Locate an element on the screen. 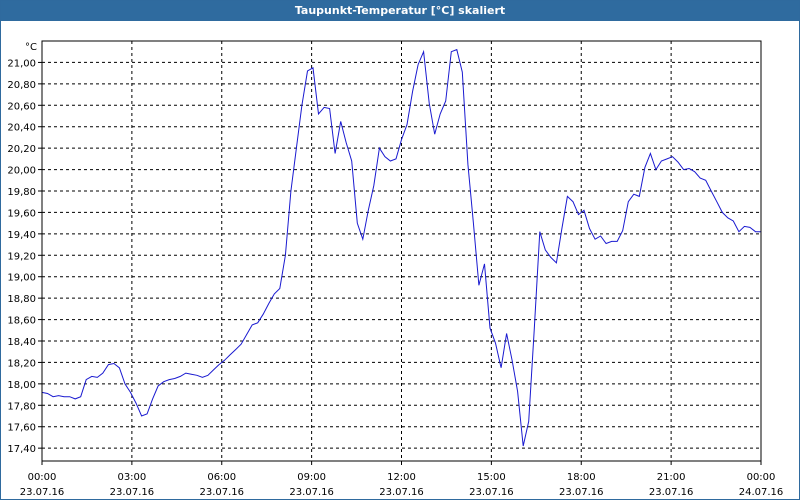 The height and width of the screenshot is (500, 800). y-tick-label: 17,60 is located at coordinates (21, 428).